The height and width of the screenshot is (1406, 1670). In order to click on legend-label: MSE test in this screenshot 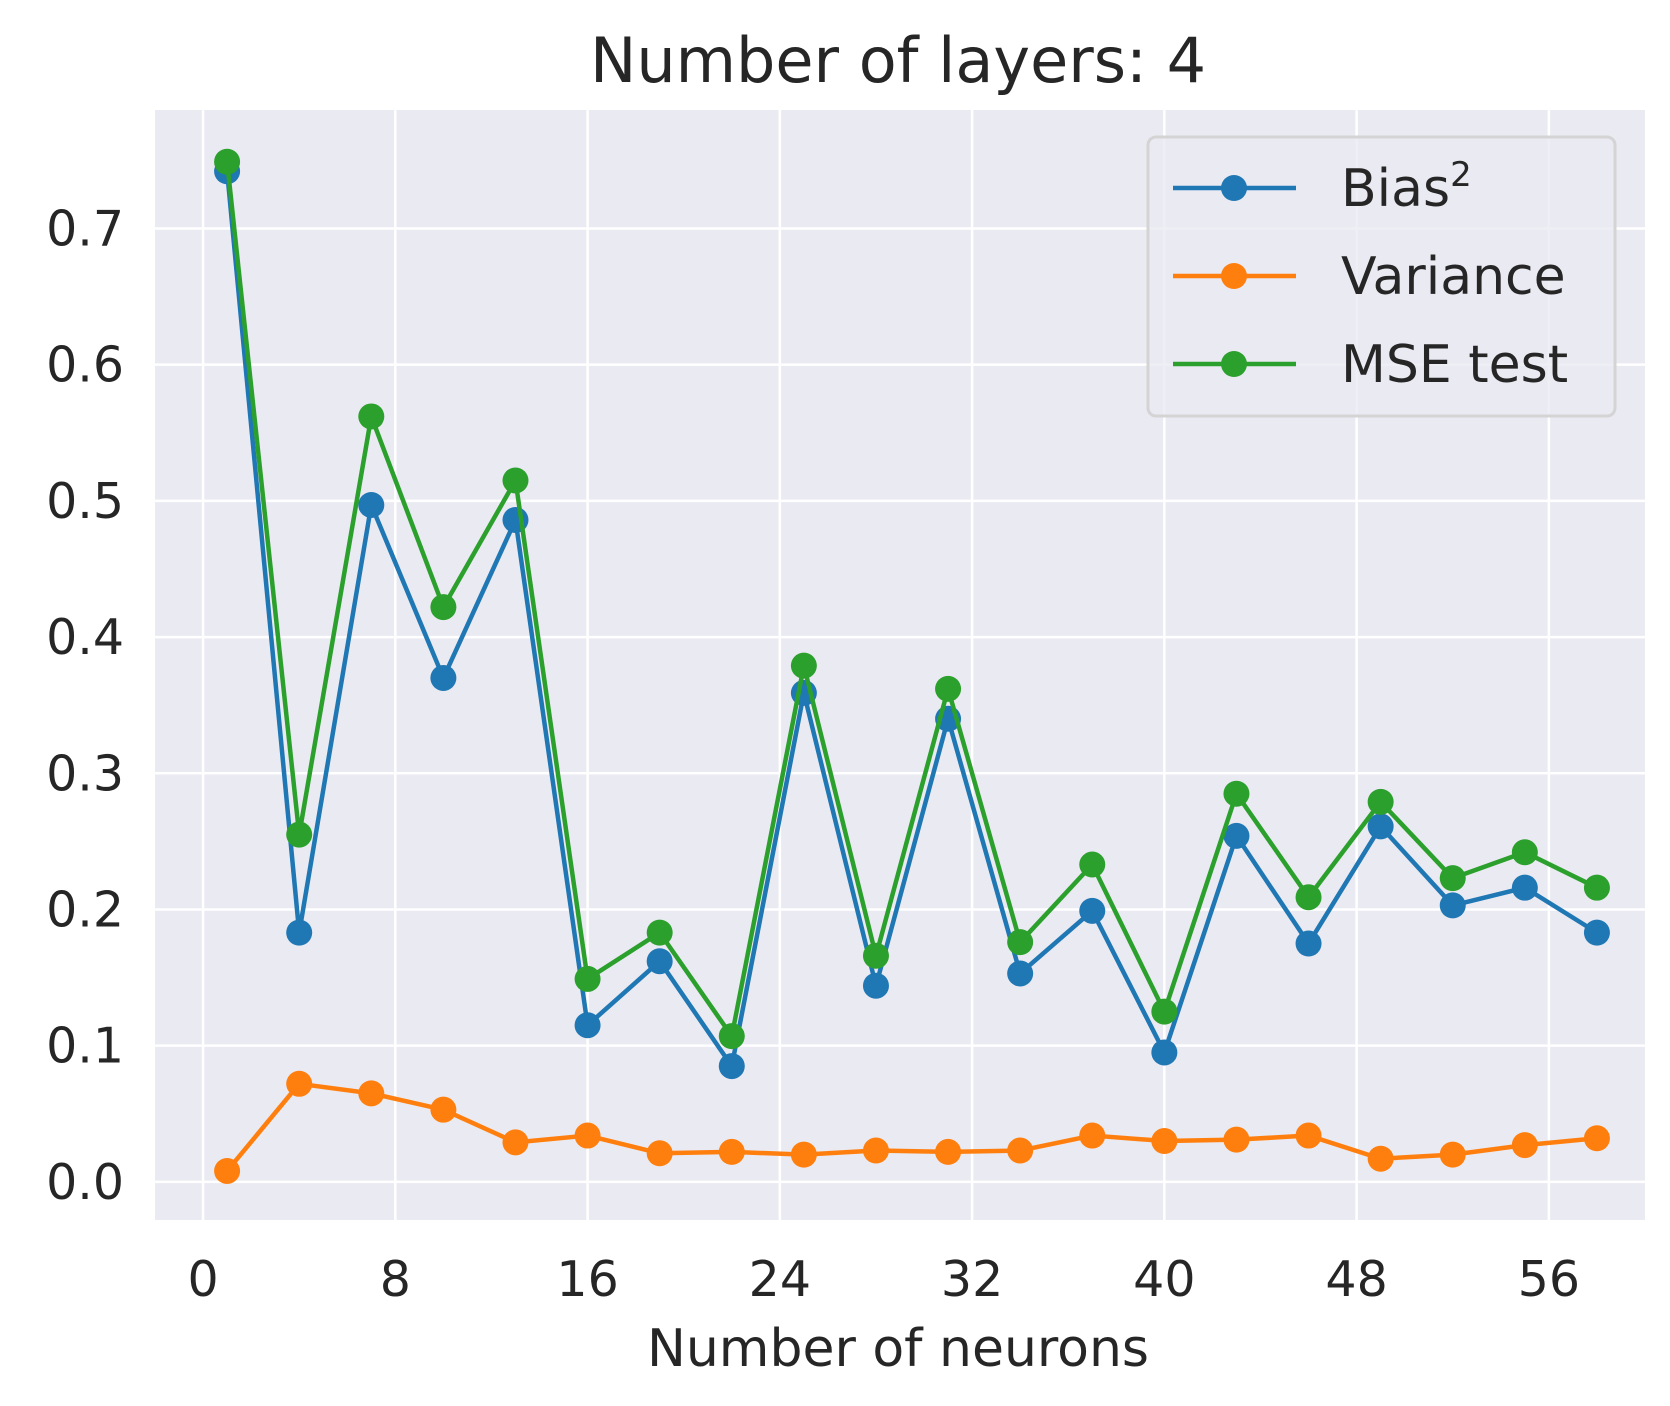, I will do `click(1454, 365)`.